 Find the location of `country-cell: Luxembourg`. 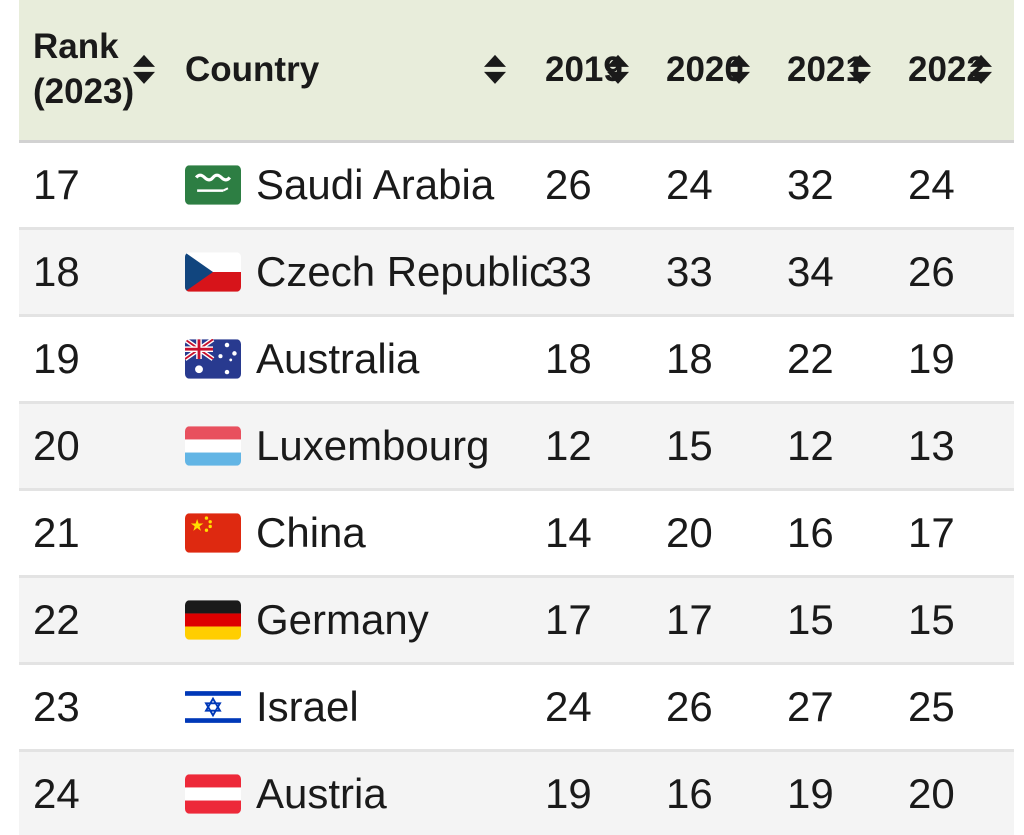

country-cell: Luxembourg is located at coordinates (349, 444).